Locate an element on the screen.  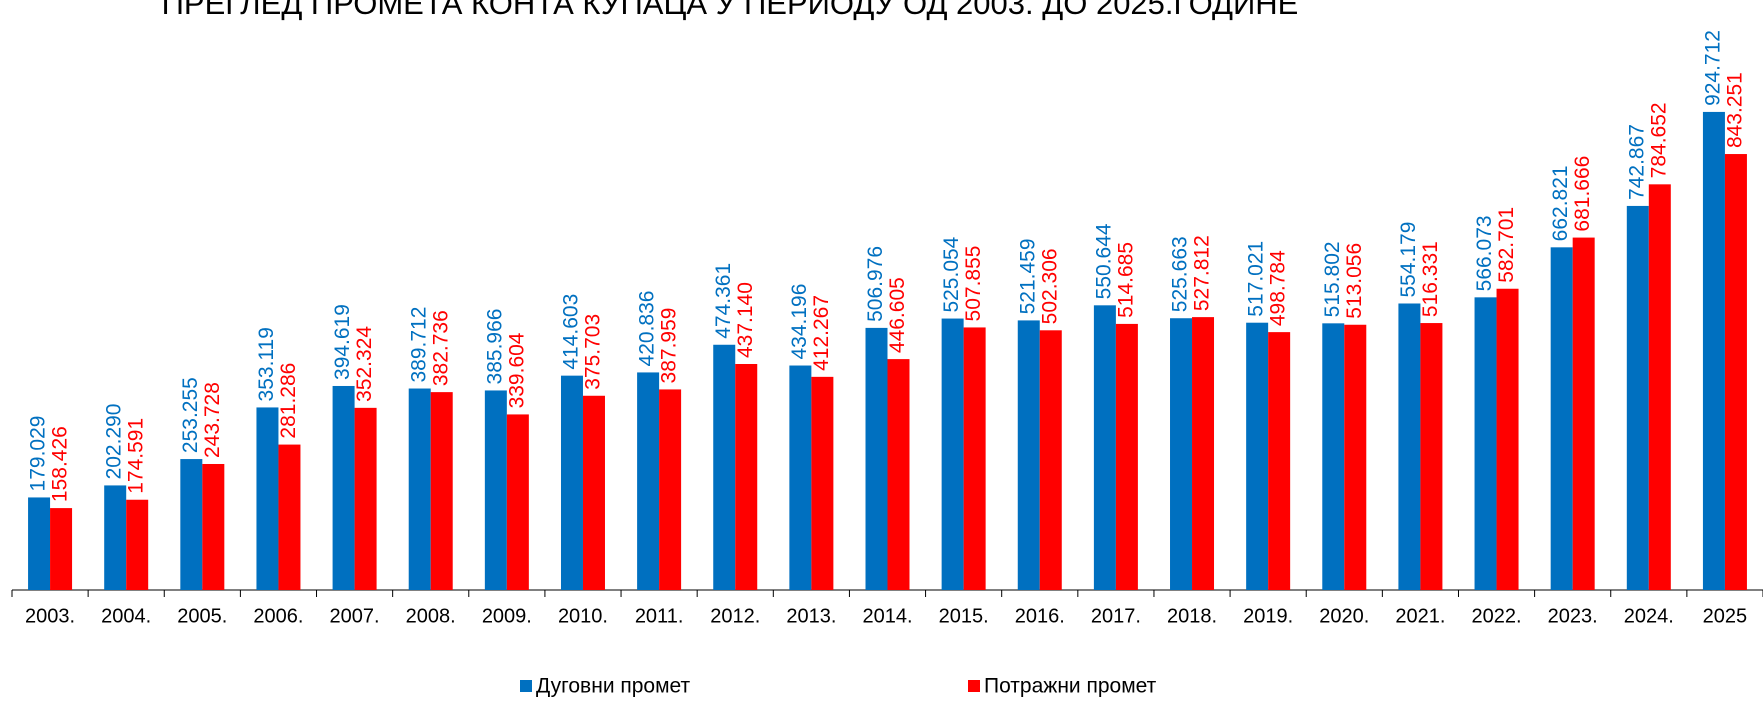
data-label: 502.306 is located at coordinates (1049, 286).